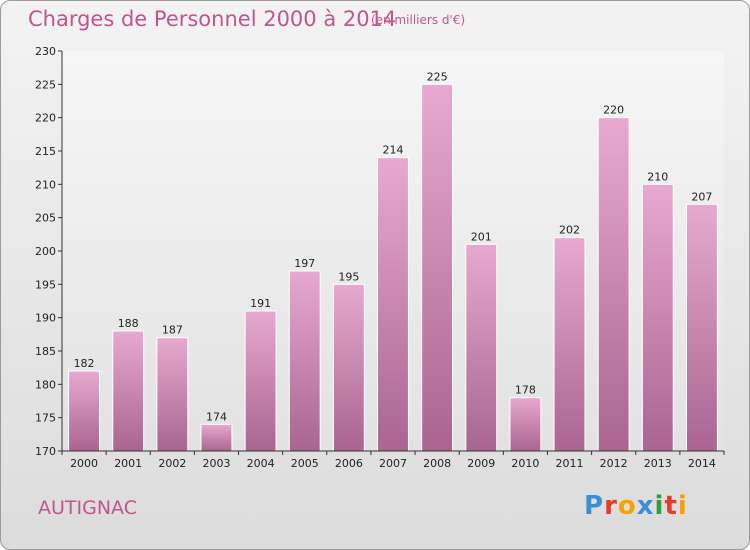  Describe the element at coordinates (87, 508) in the screenshot. I see `commune-name: AUTIGNAC` at that location.